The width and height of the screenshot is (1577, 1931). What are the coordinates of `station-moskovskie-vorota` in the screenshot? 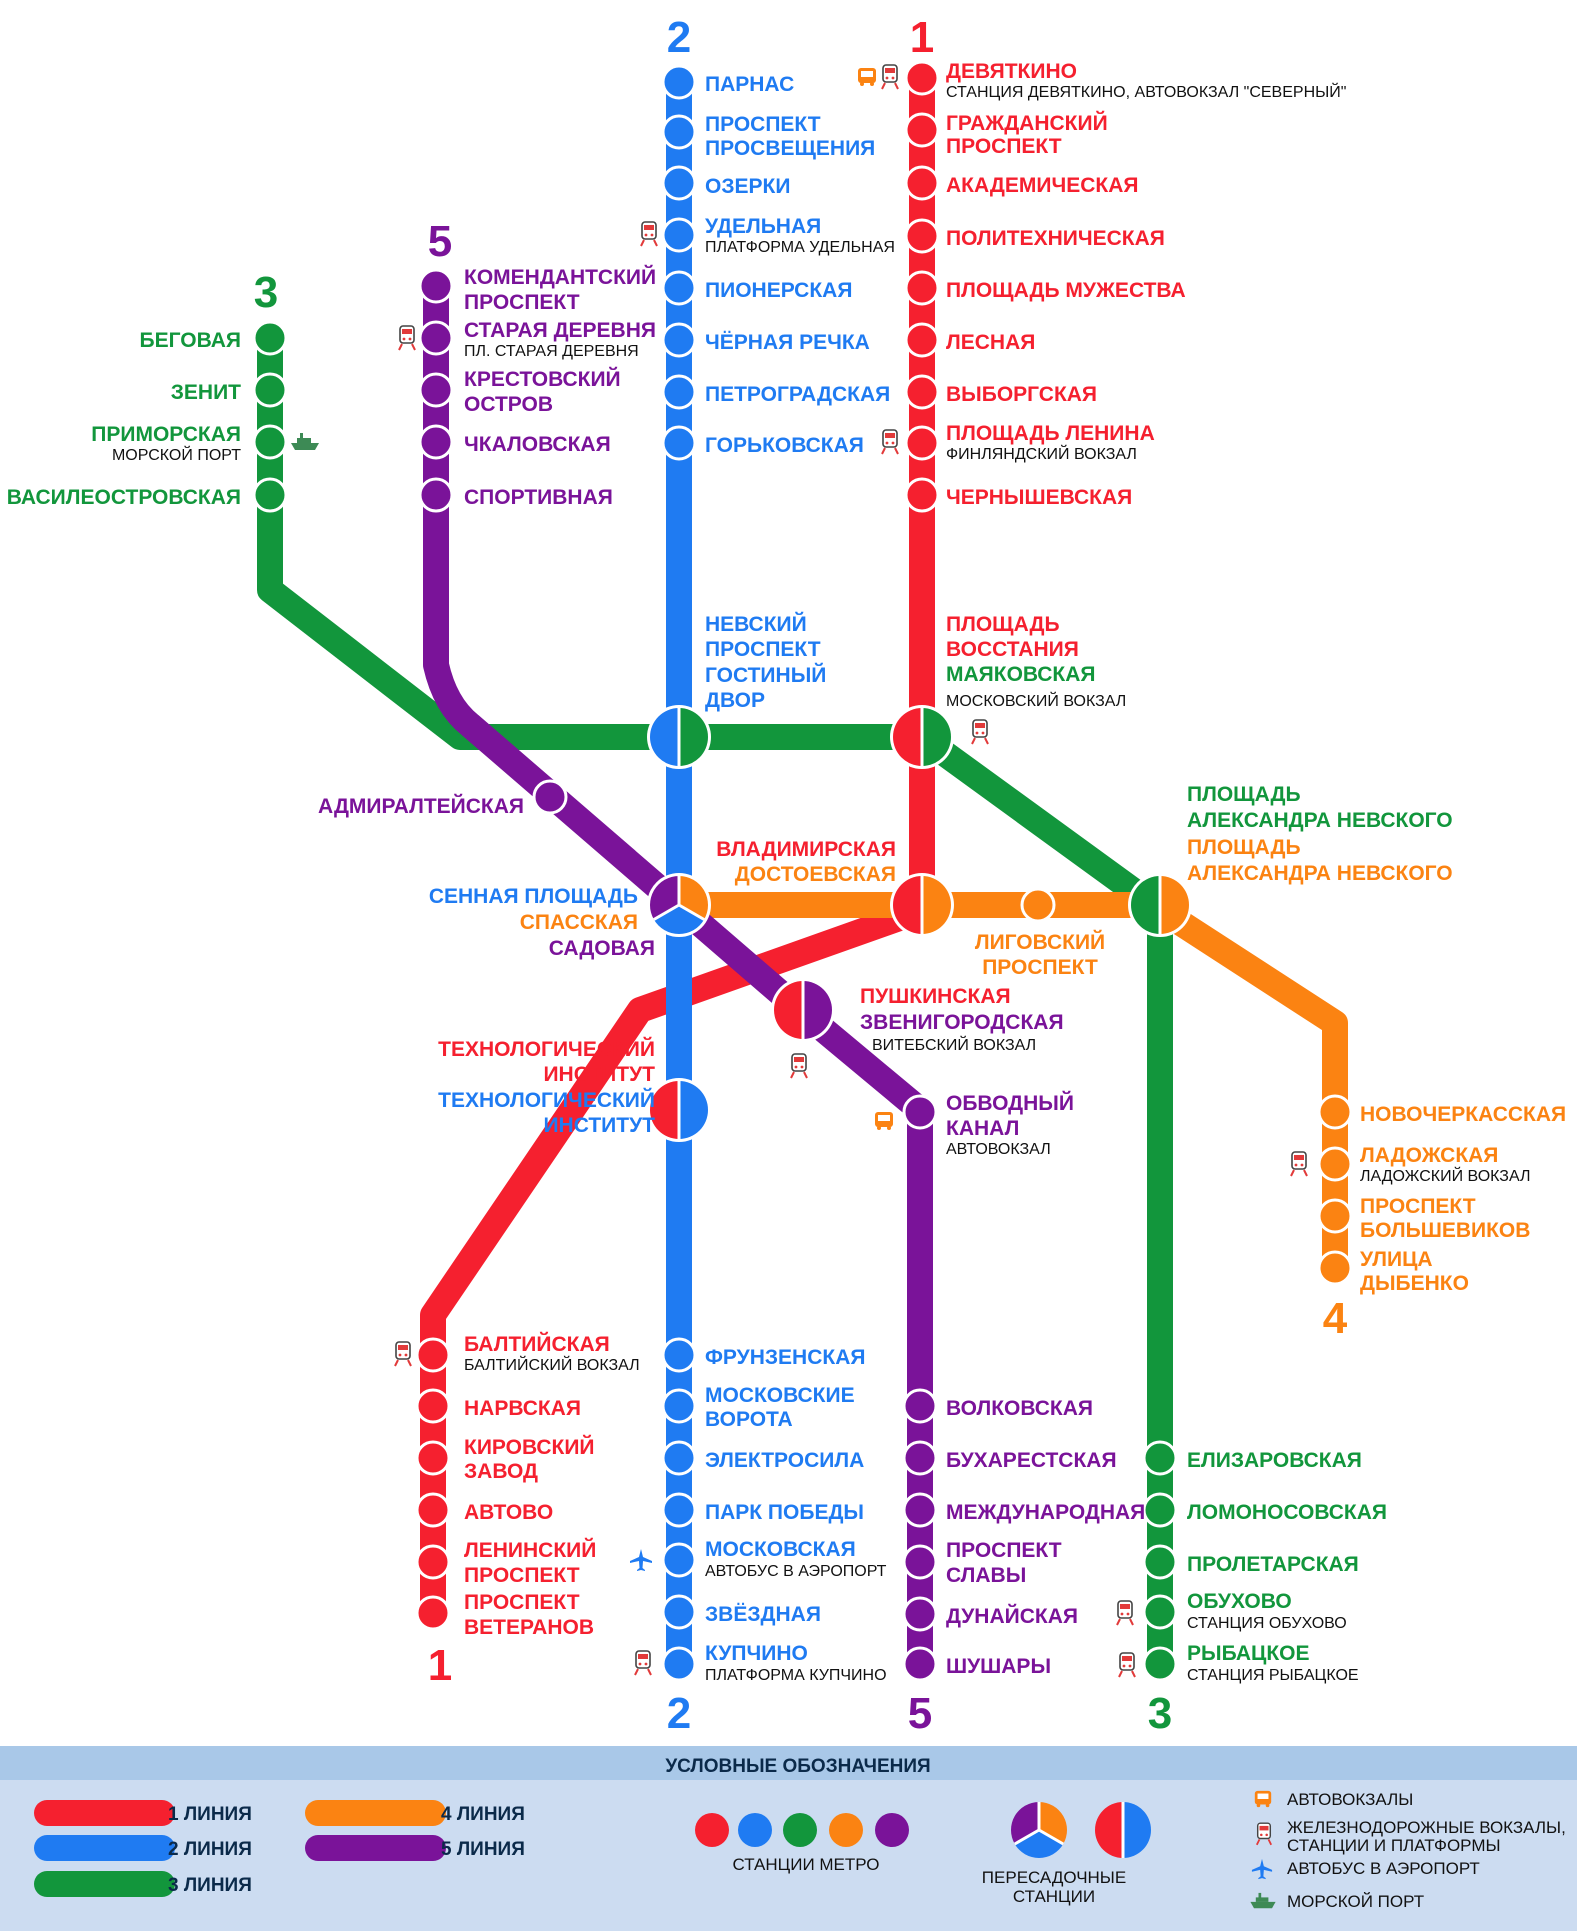 It's located at (679, 1406).